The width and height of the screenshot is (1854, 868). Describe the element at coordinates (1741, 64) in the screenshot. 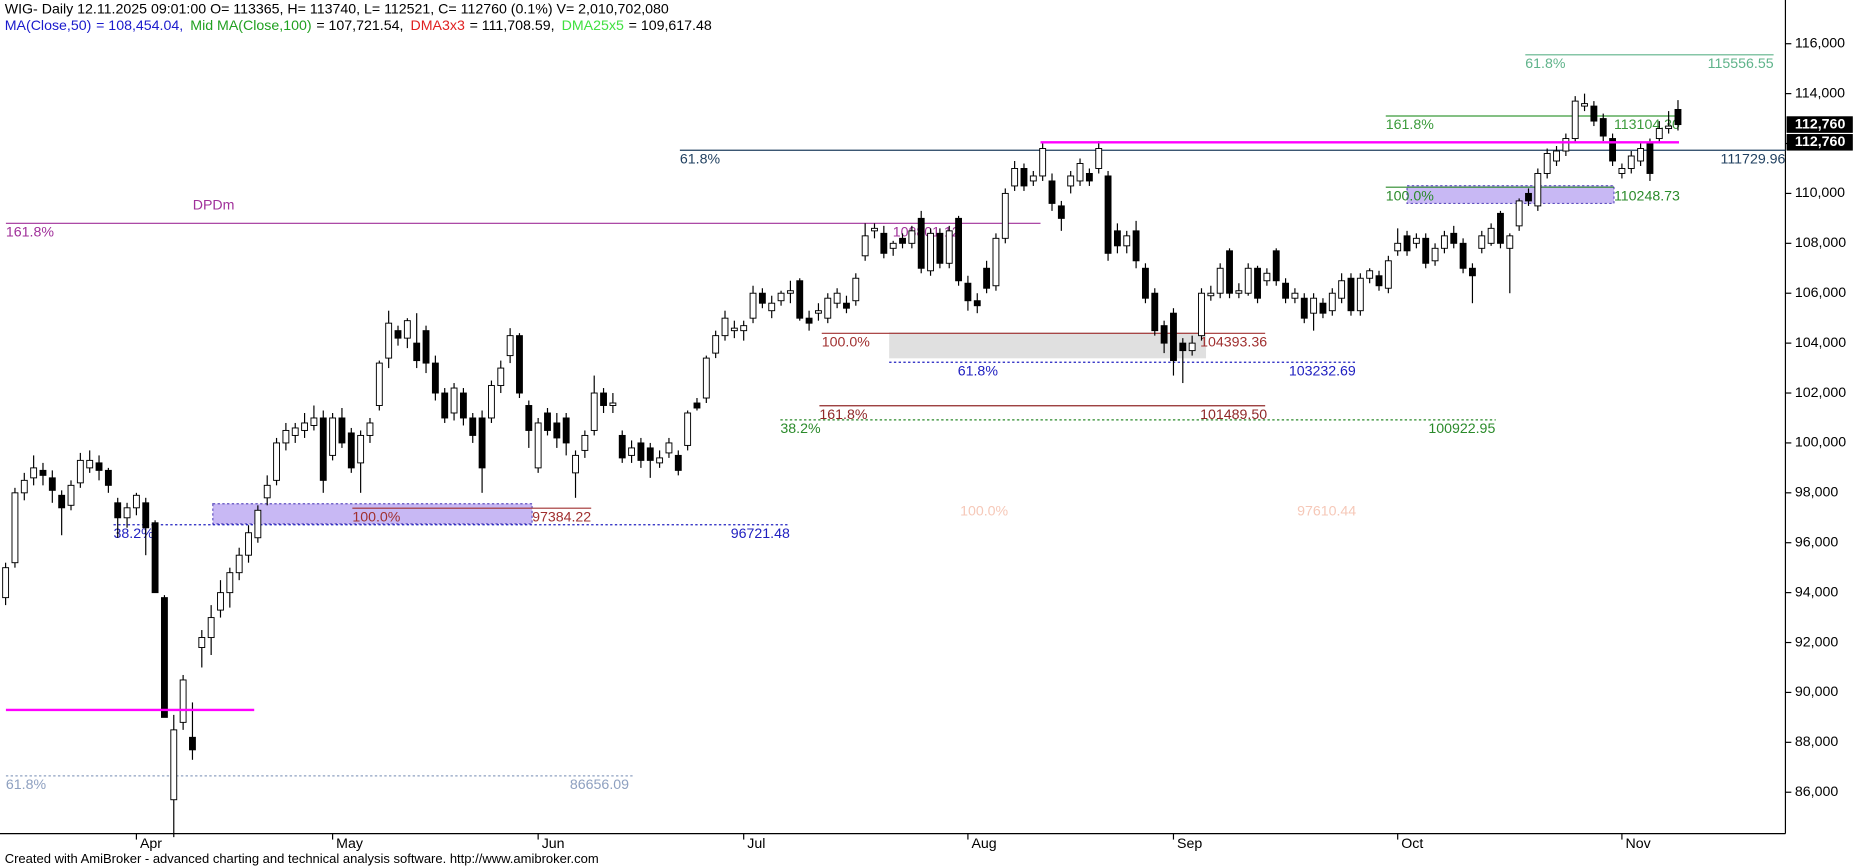

I see `level-value: 115556.55` at that location.